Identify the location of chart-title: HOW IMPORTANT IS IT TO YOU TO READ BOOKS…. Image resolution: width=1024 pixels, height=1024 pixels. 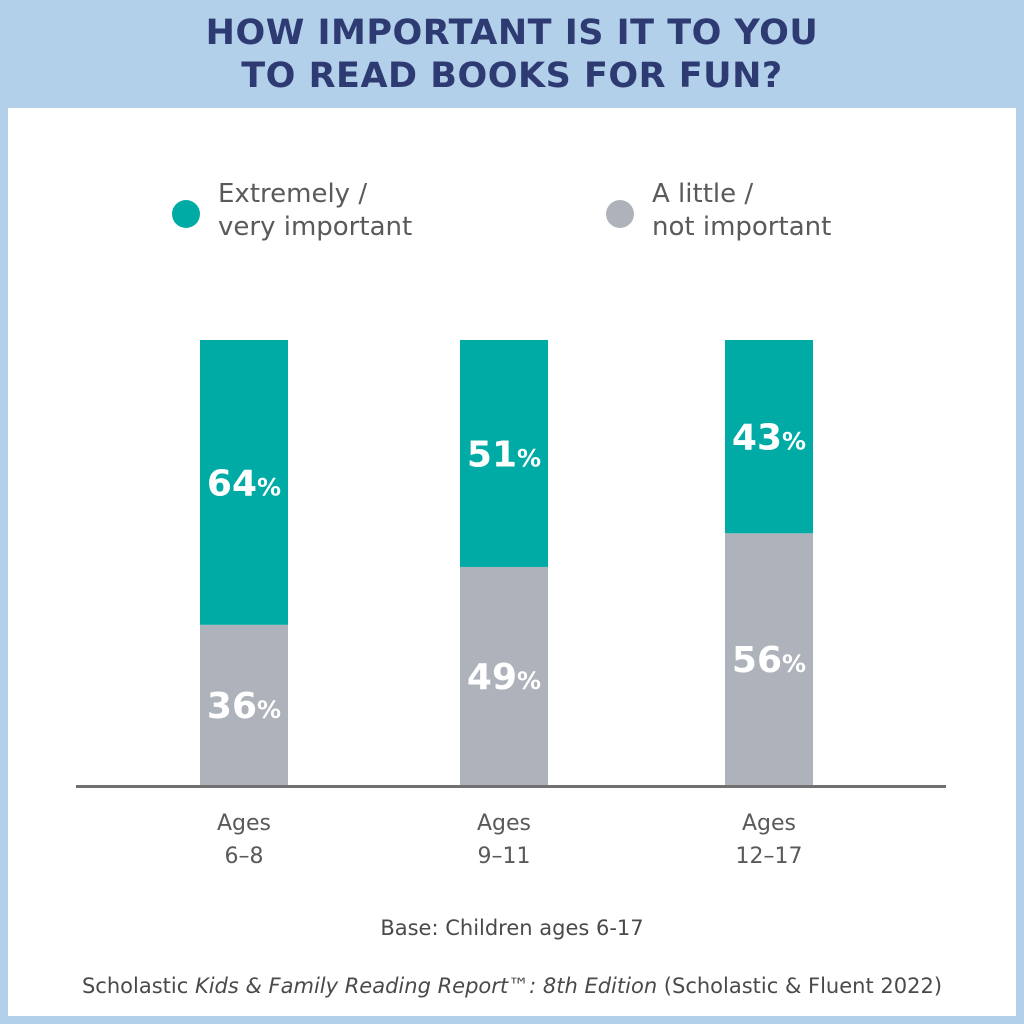
(512, 55).